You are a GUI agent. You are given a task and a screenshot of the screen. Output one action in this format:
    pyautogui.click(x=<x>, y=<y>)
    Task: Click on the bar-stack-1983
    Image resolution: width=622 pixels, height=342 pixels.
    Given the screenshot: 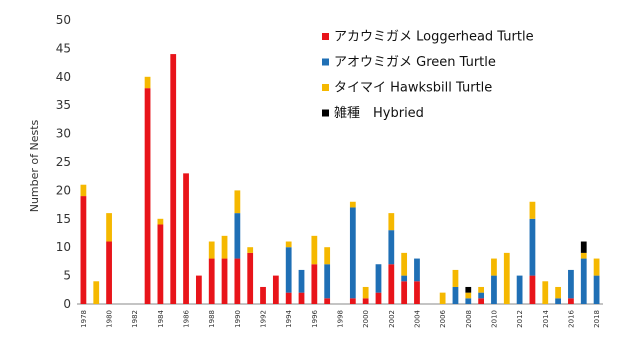 What is the action you would take?
    pyautogui.click(x=147, y=190)
    